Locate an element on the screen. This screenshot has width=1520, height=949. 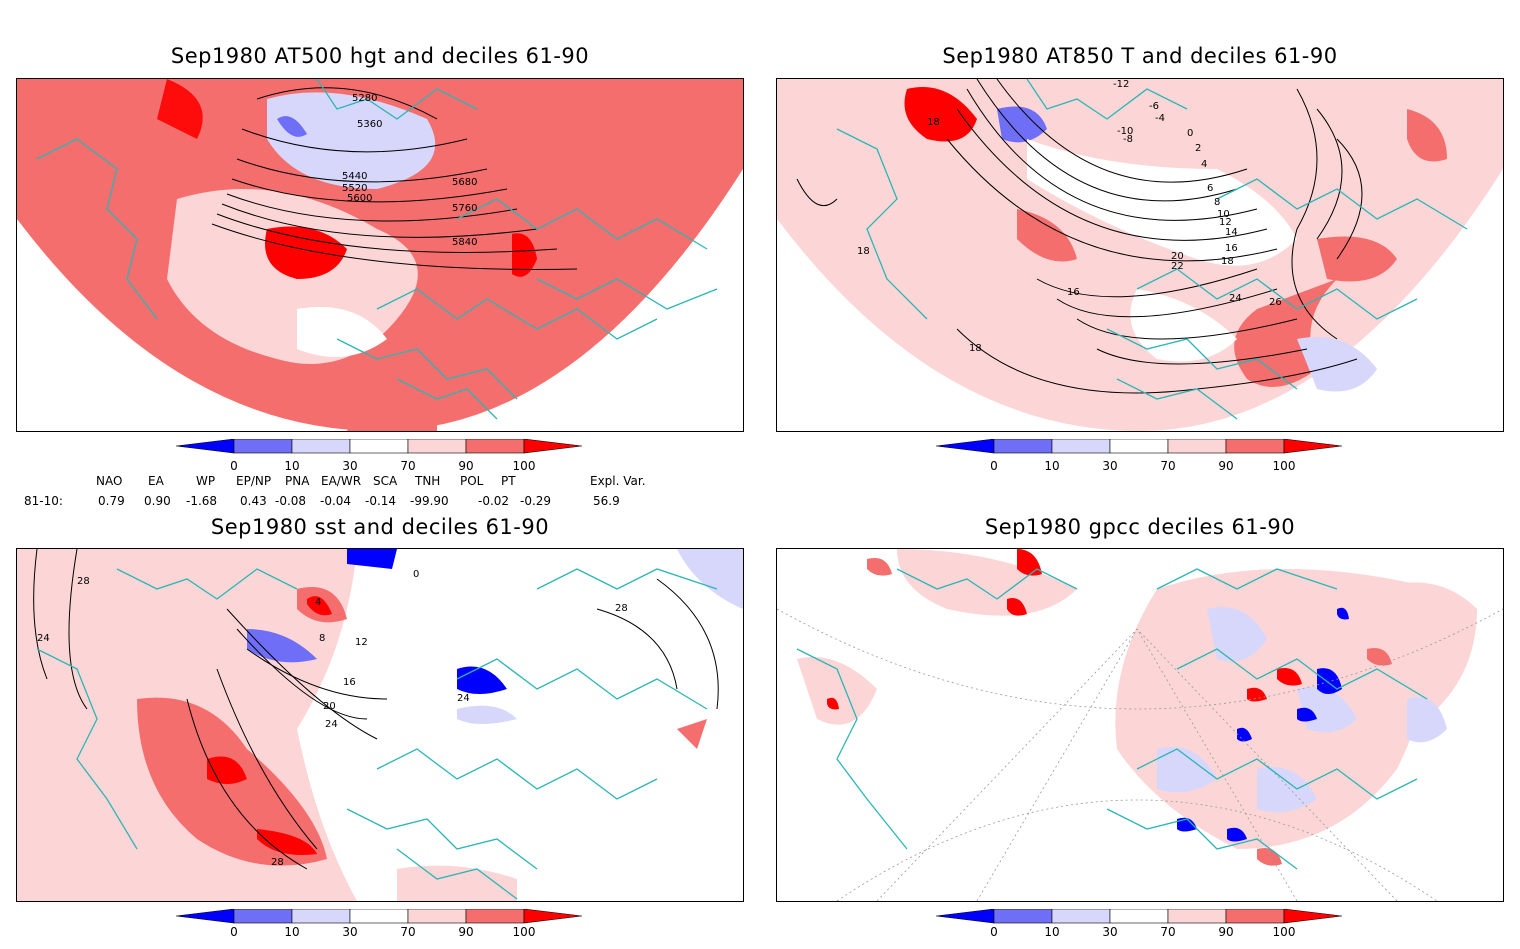
contour-label: 6 is located at coordinates (1210, 188).